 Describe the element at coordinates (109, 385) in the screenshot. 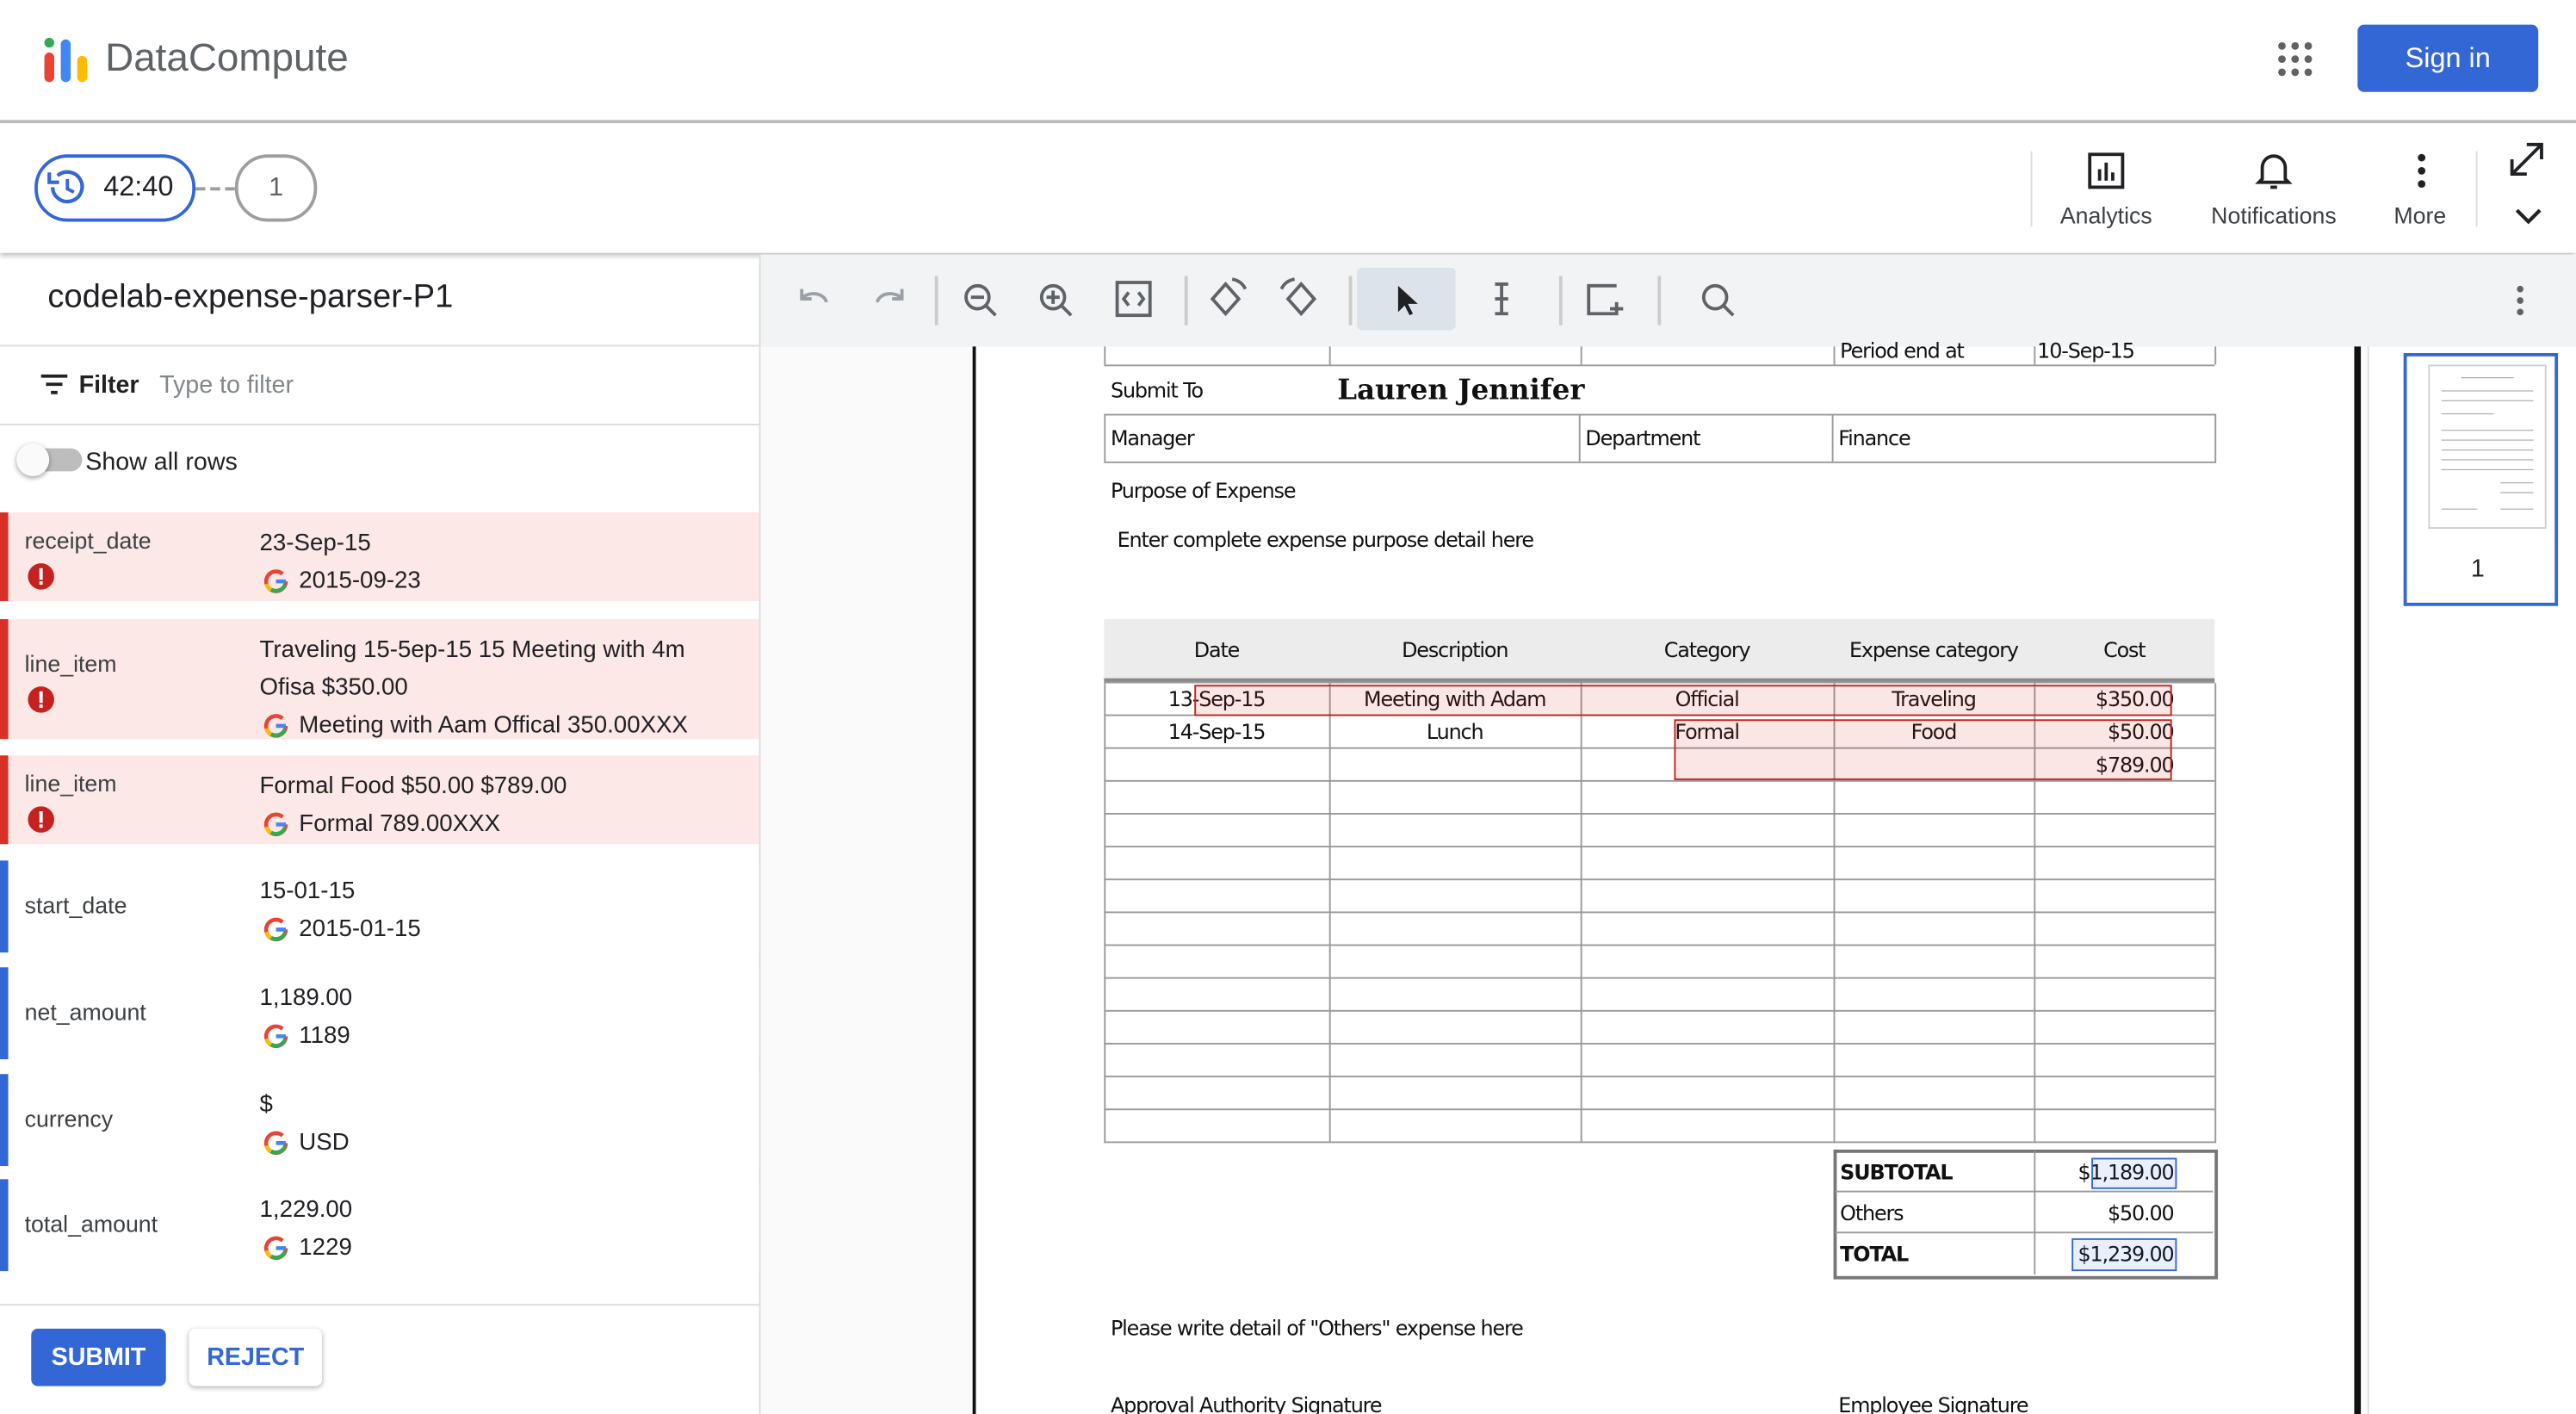

I see `filter-label: Filter` at that location.